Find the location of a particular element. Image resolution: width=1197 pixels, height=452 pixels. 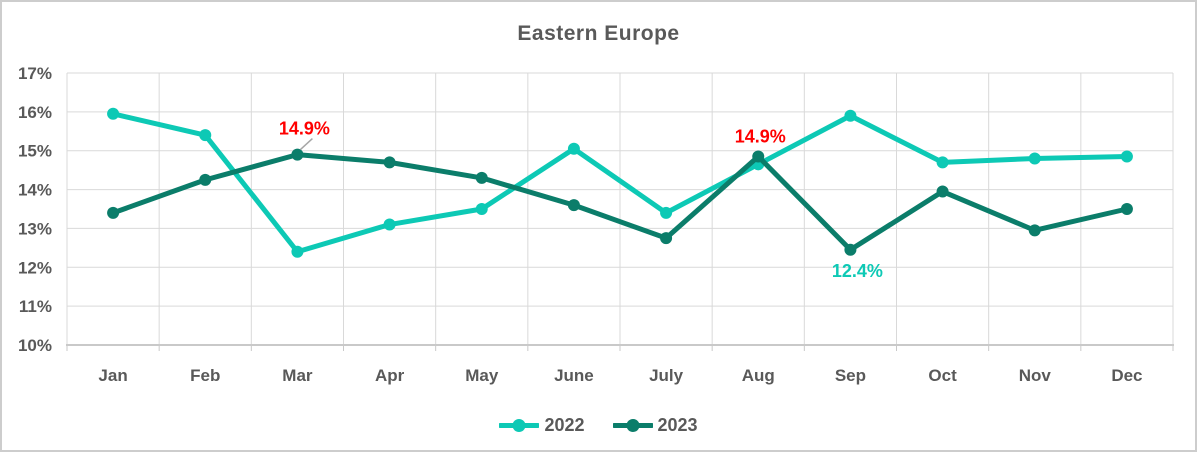

data-point-2022-Dec is located at coordinates (1126, 156).